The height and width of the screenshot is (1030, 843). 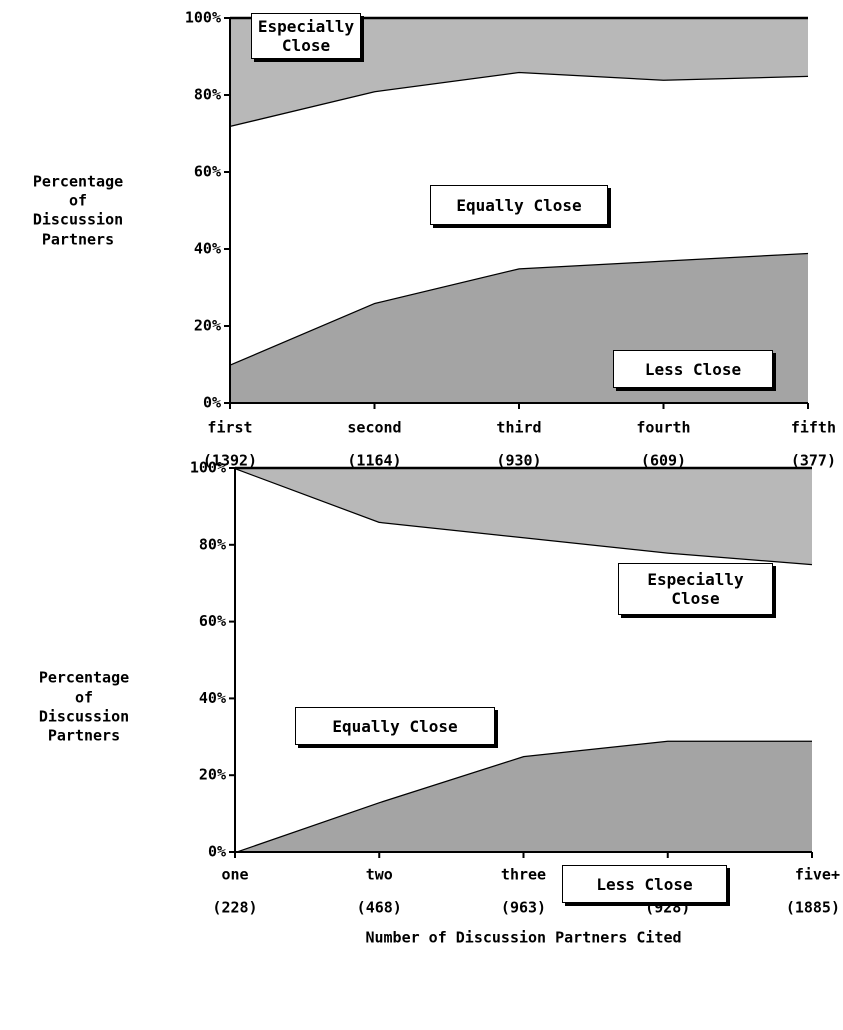 What do you see at coordinates (374, 428) in the screenshot?
I see `x-tick-label: second` at bounding box center [374, 428].